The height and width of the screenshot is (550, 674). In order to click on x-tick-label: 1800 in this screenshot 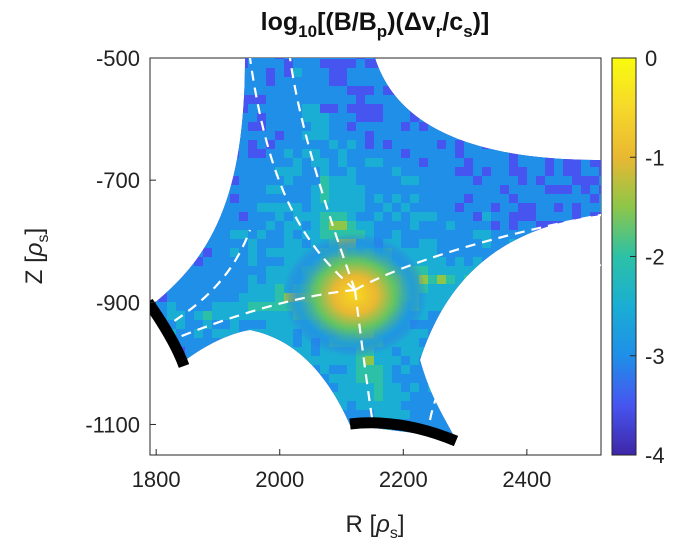, I will do `click(156, 479)`.